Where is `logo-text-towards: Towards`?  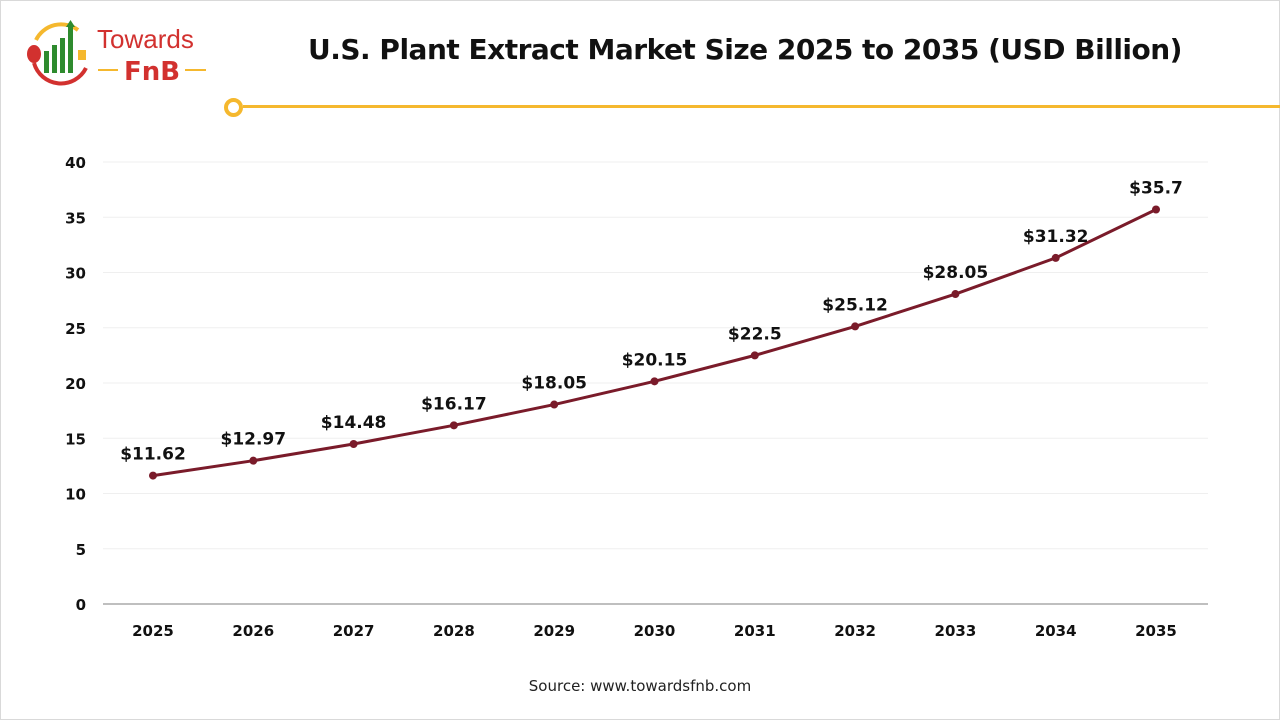 logo-text-towards: Towards is located at coordinates (145, 39).